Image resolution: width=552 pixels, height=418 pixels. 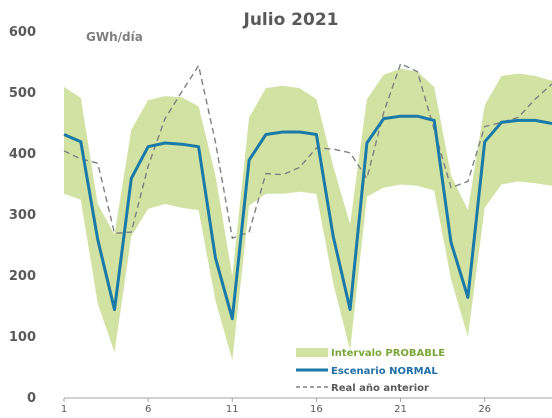 What do you see at coordinates (484, 409) in the screenshot?
I see `x-tick-label: 26` at bounding box center [484, 409].